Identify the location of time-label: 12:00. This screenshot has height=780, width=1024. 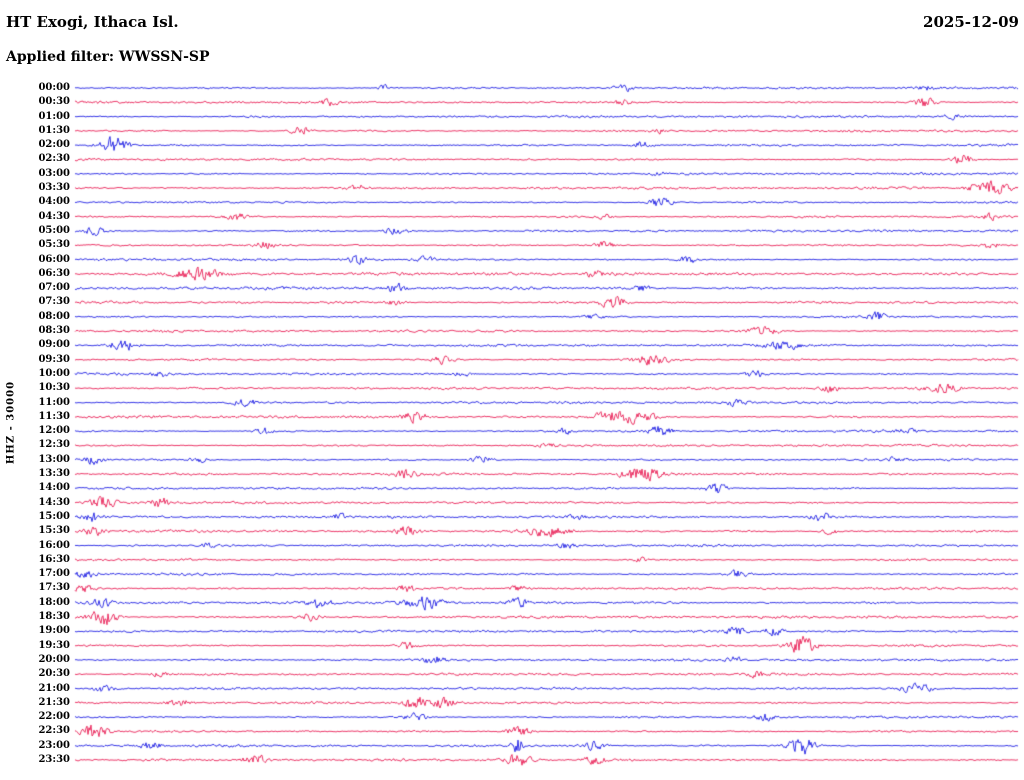
(54, 431).